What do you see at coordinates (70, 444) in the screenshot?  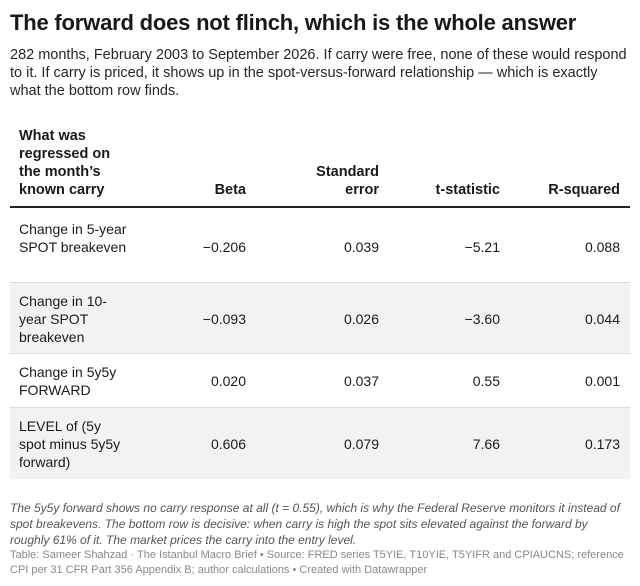 I see `row-label: LEVEL of (5y spot minus 5y5y forward)` at bounding box center [70, 444].